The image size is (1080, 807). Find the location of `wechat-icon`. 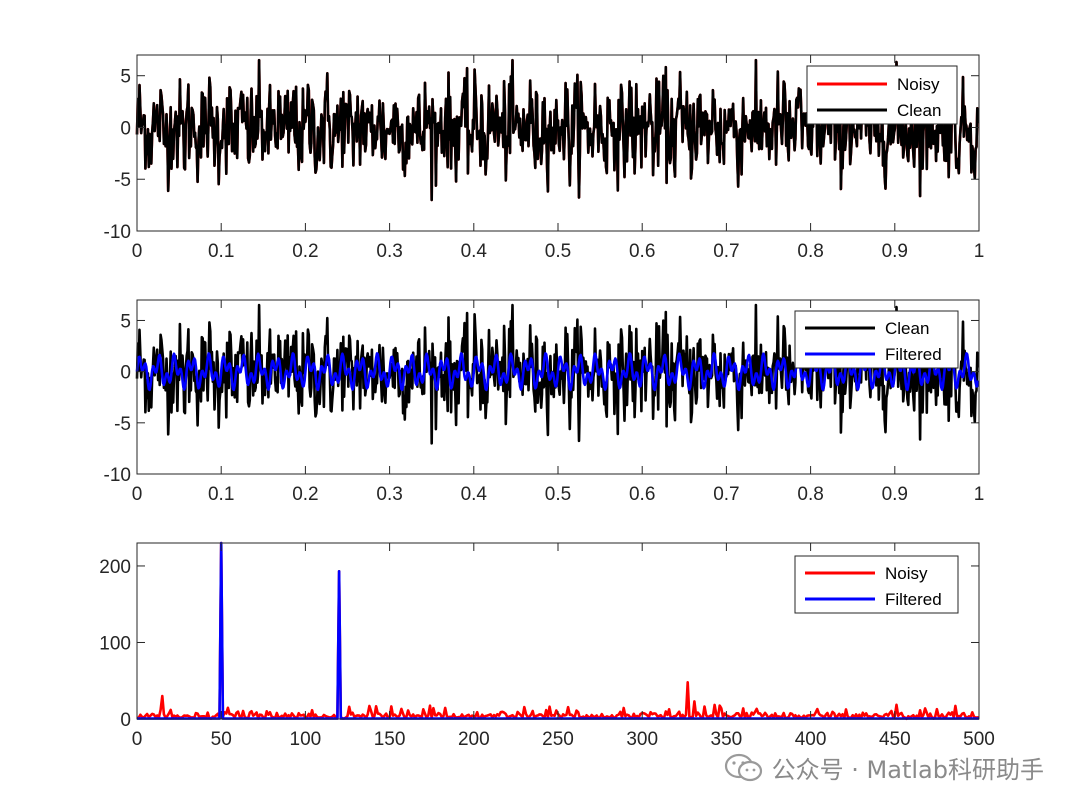

wechat-icon is located at coordinates (743, 767).